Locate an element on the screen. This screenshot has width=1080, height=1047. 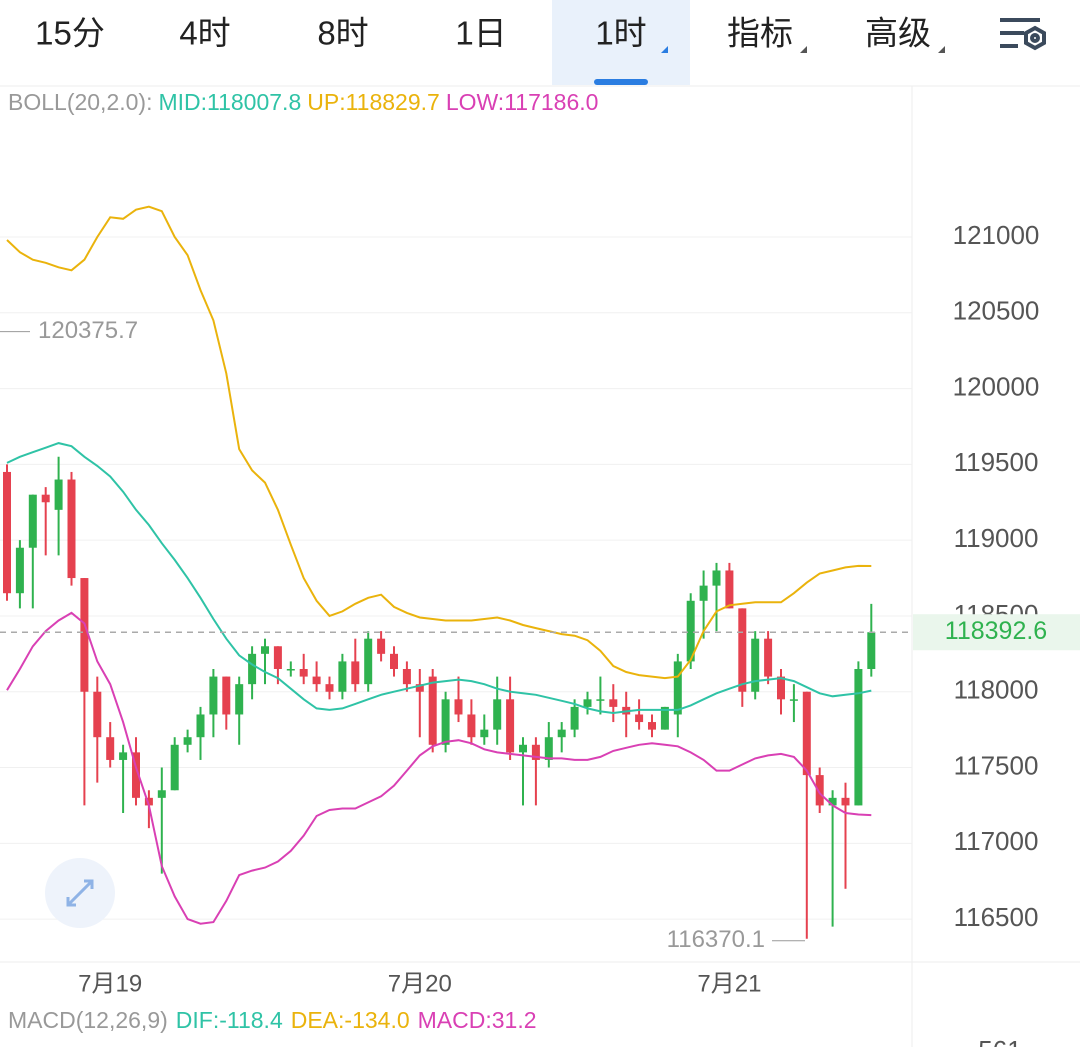
tab-bar: 15分 4时 8时 1日 1时 指标 高级 is located at coordinates (490, 42).